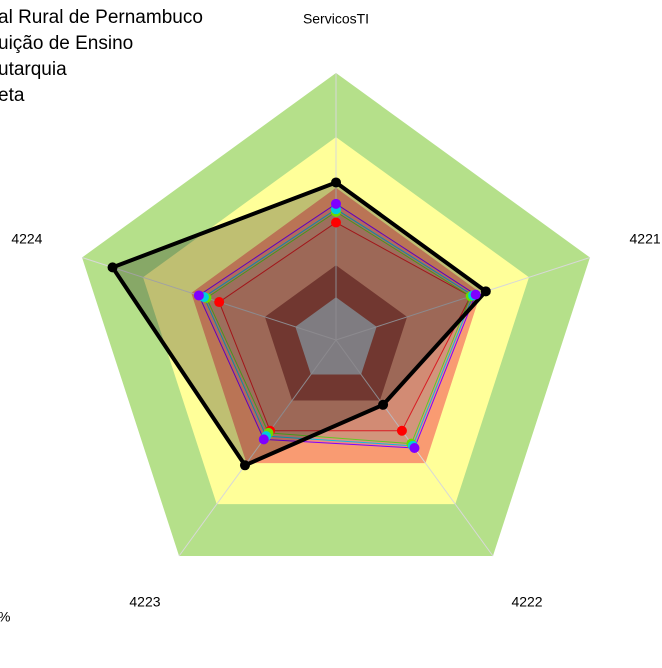  Describe the element at coordinates (526, 602) in the screenshot. I see `axis-label: 4222` at that location.